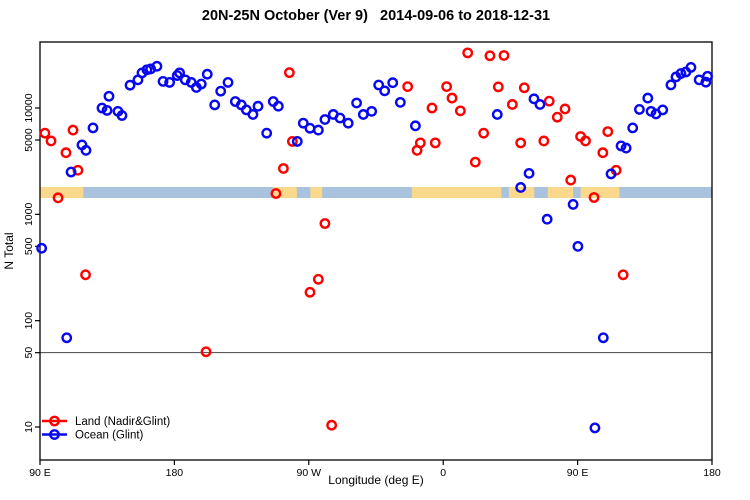 This screenshot has width=750, height=500. What do you see at coordinates (309, 473) in the screenshot?
I see `x-tick-label: 90 W` at bounding box center [309, 473].